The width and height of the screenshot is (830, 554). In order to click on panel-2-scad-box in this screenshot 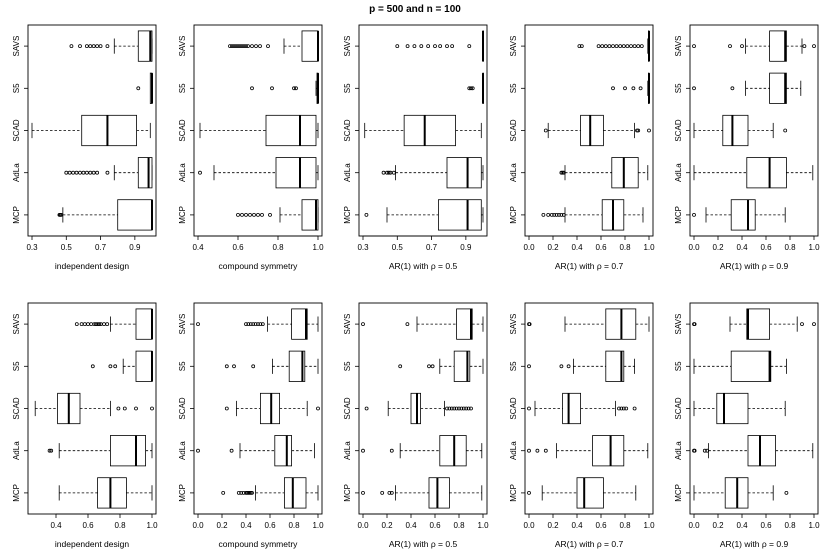, I will do `click(291, 130)`.